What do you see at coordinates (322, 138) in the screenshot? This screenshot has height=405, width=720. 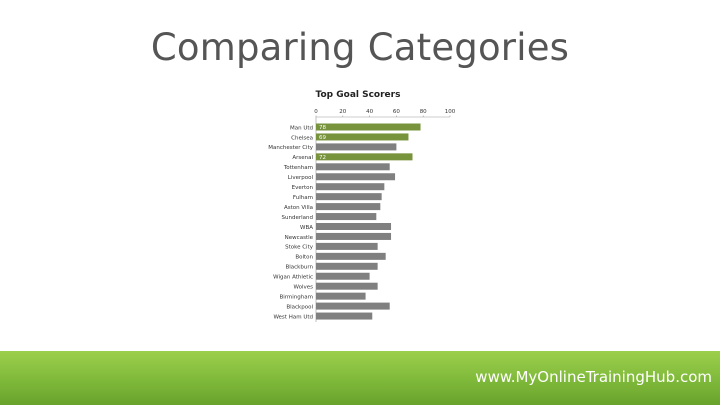 I see `data-label: 69` at bounding box center [322, 138].